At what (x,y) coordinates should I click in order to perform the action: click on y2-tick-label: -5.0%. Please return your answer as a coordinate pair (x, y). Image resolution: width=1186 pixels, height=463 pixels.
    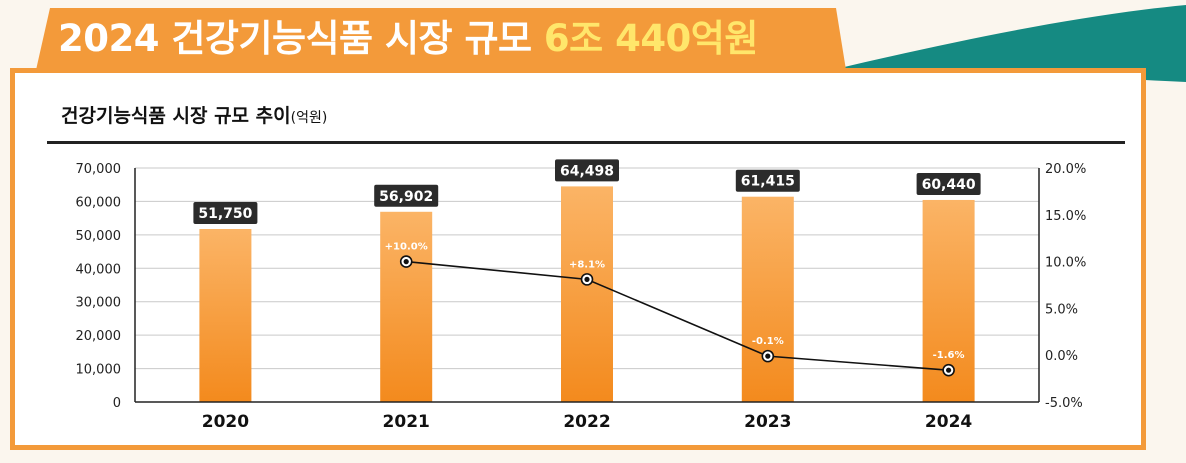
    Looking at the image, I should click on (1064, 403).